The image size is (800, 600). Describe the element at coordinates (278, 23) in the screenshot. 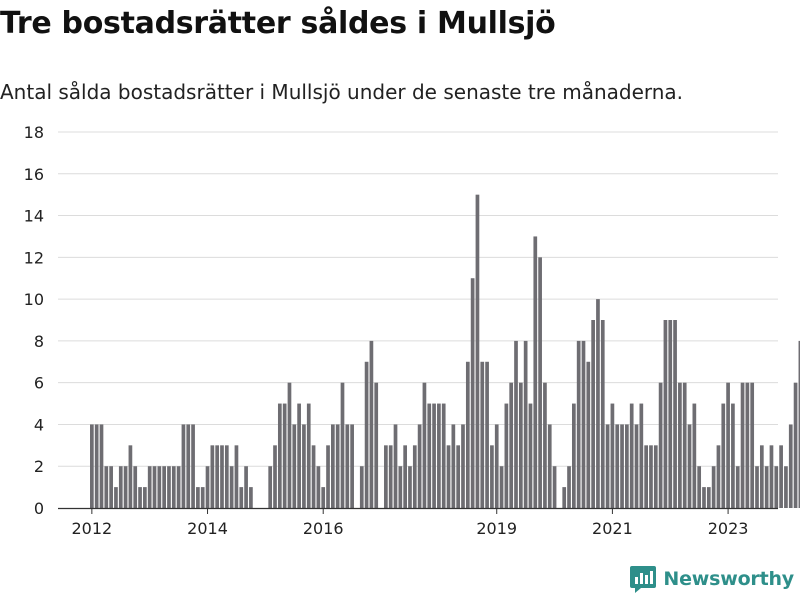

I see `chart-title: Tre bostadsrätter såldes i Mullsjö` at that location.